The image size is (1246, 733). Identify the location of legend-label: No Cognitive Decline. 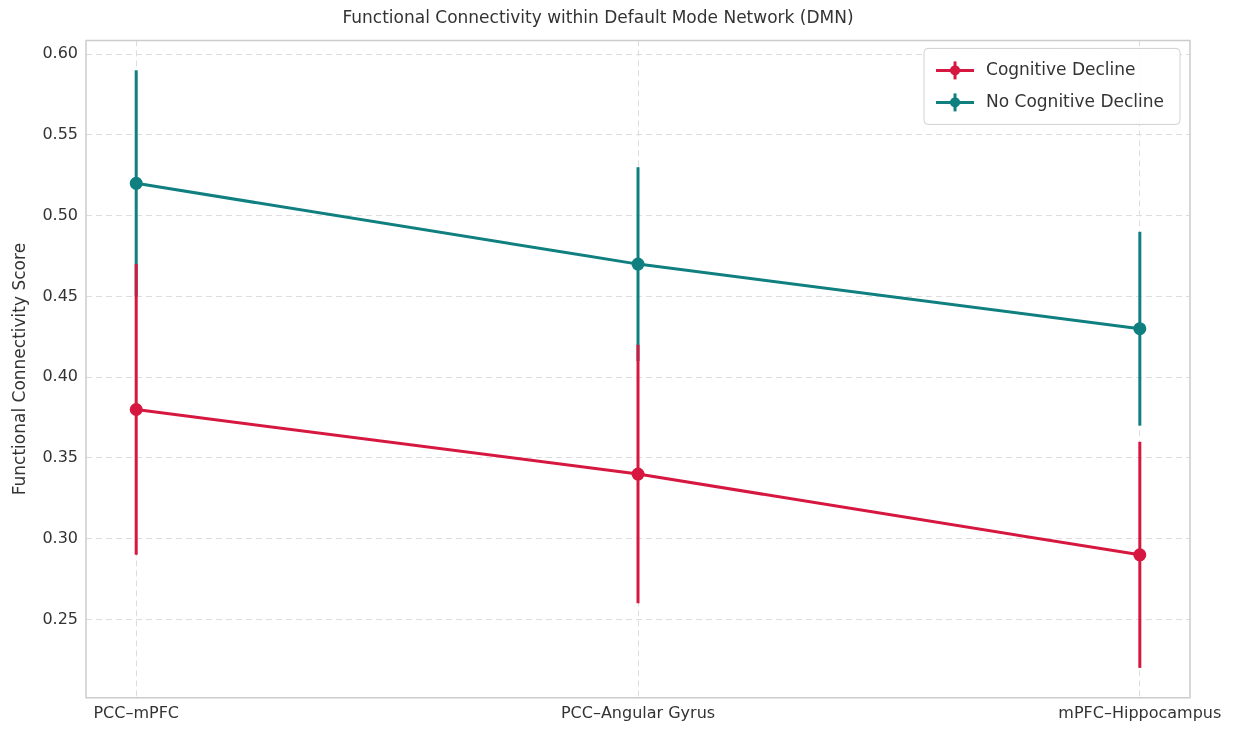
(1075, 100).